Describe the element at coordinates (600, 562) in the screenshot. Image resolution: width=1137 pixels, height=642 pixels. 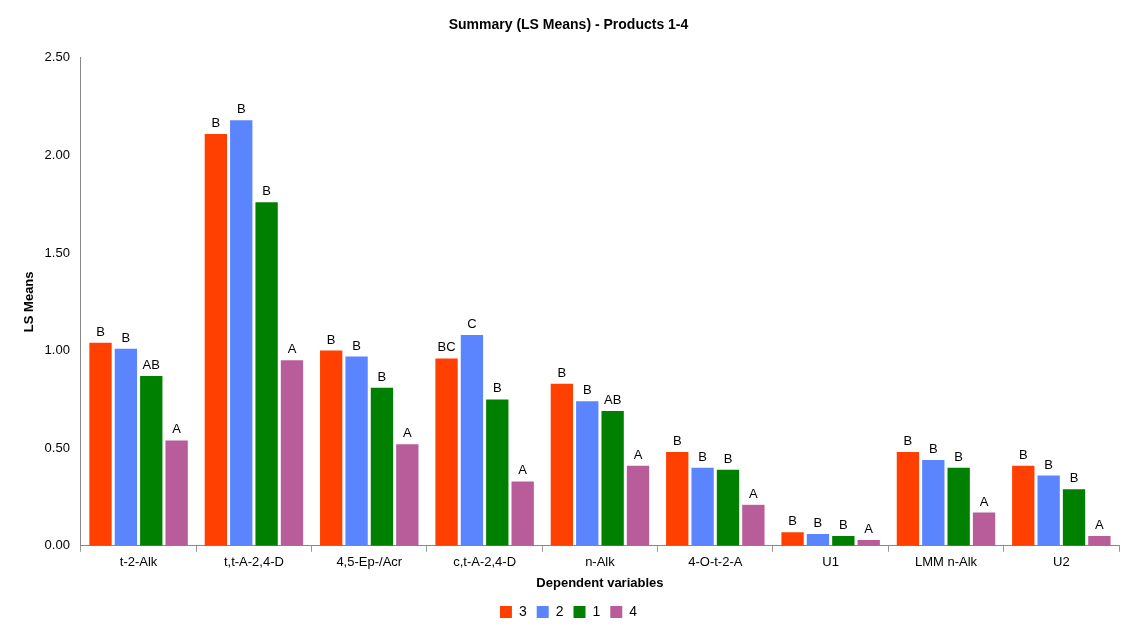
I see `x-tick-label: n-Alk` at that location.